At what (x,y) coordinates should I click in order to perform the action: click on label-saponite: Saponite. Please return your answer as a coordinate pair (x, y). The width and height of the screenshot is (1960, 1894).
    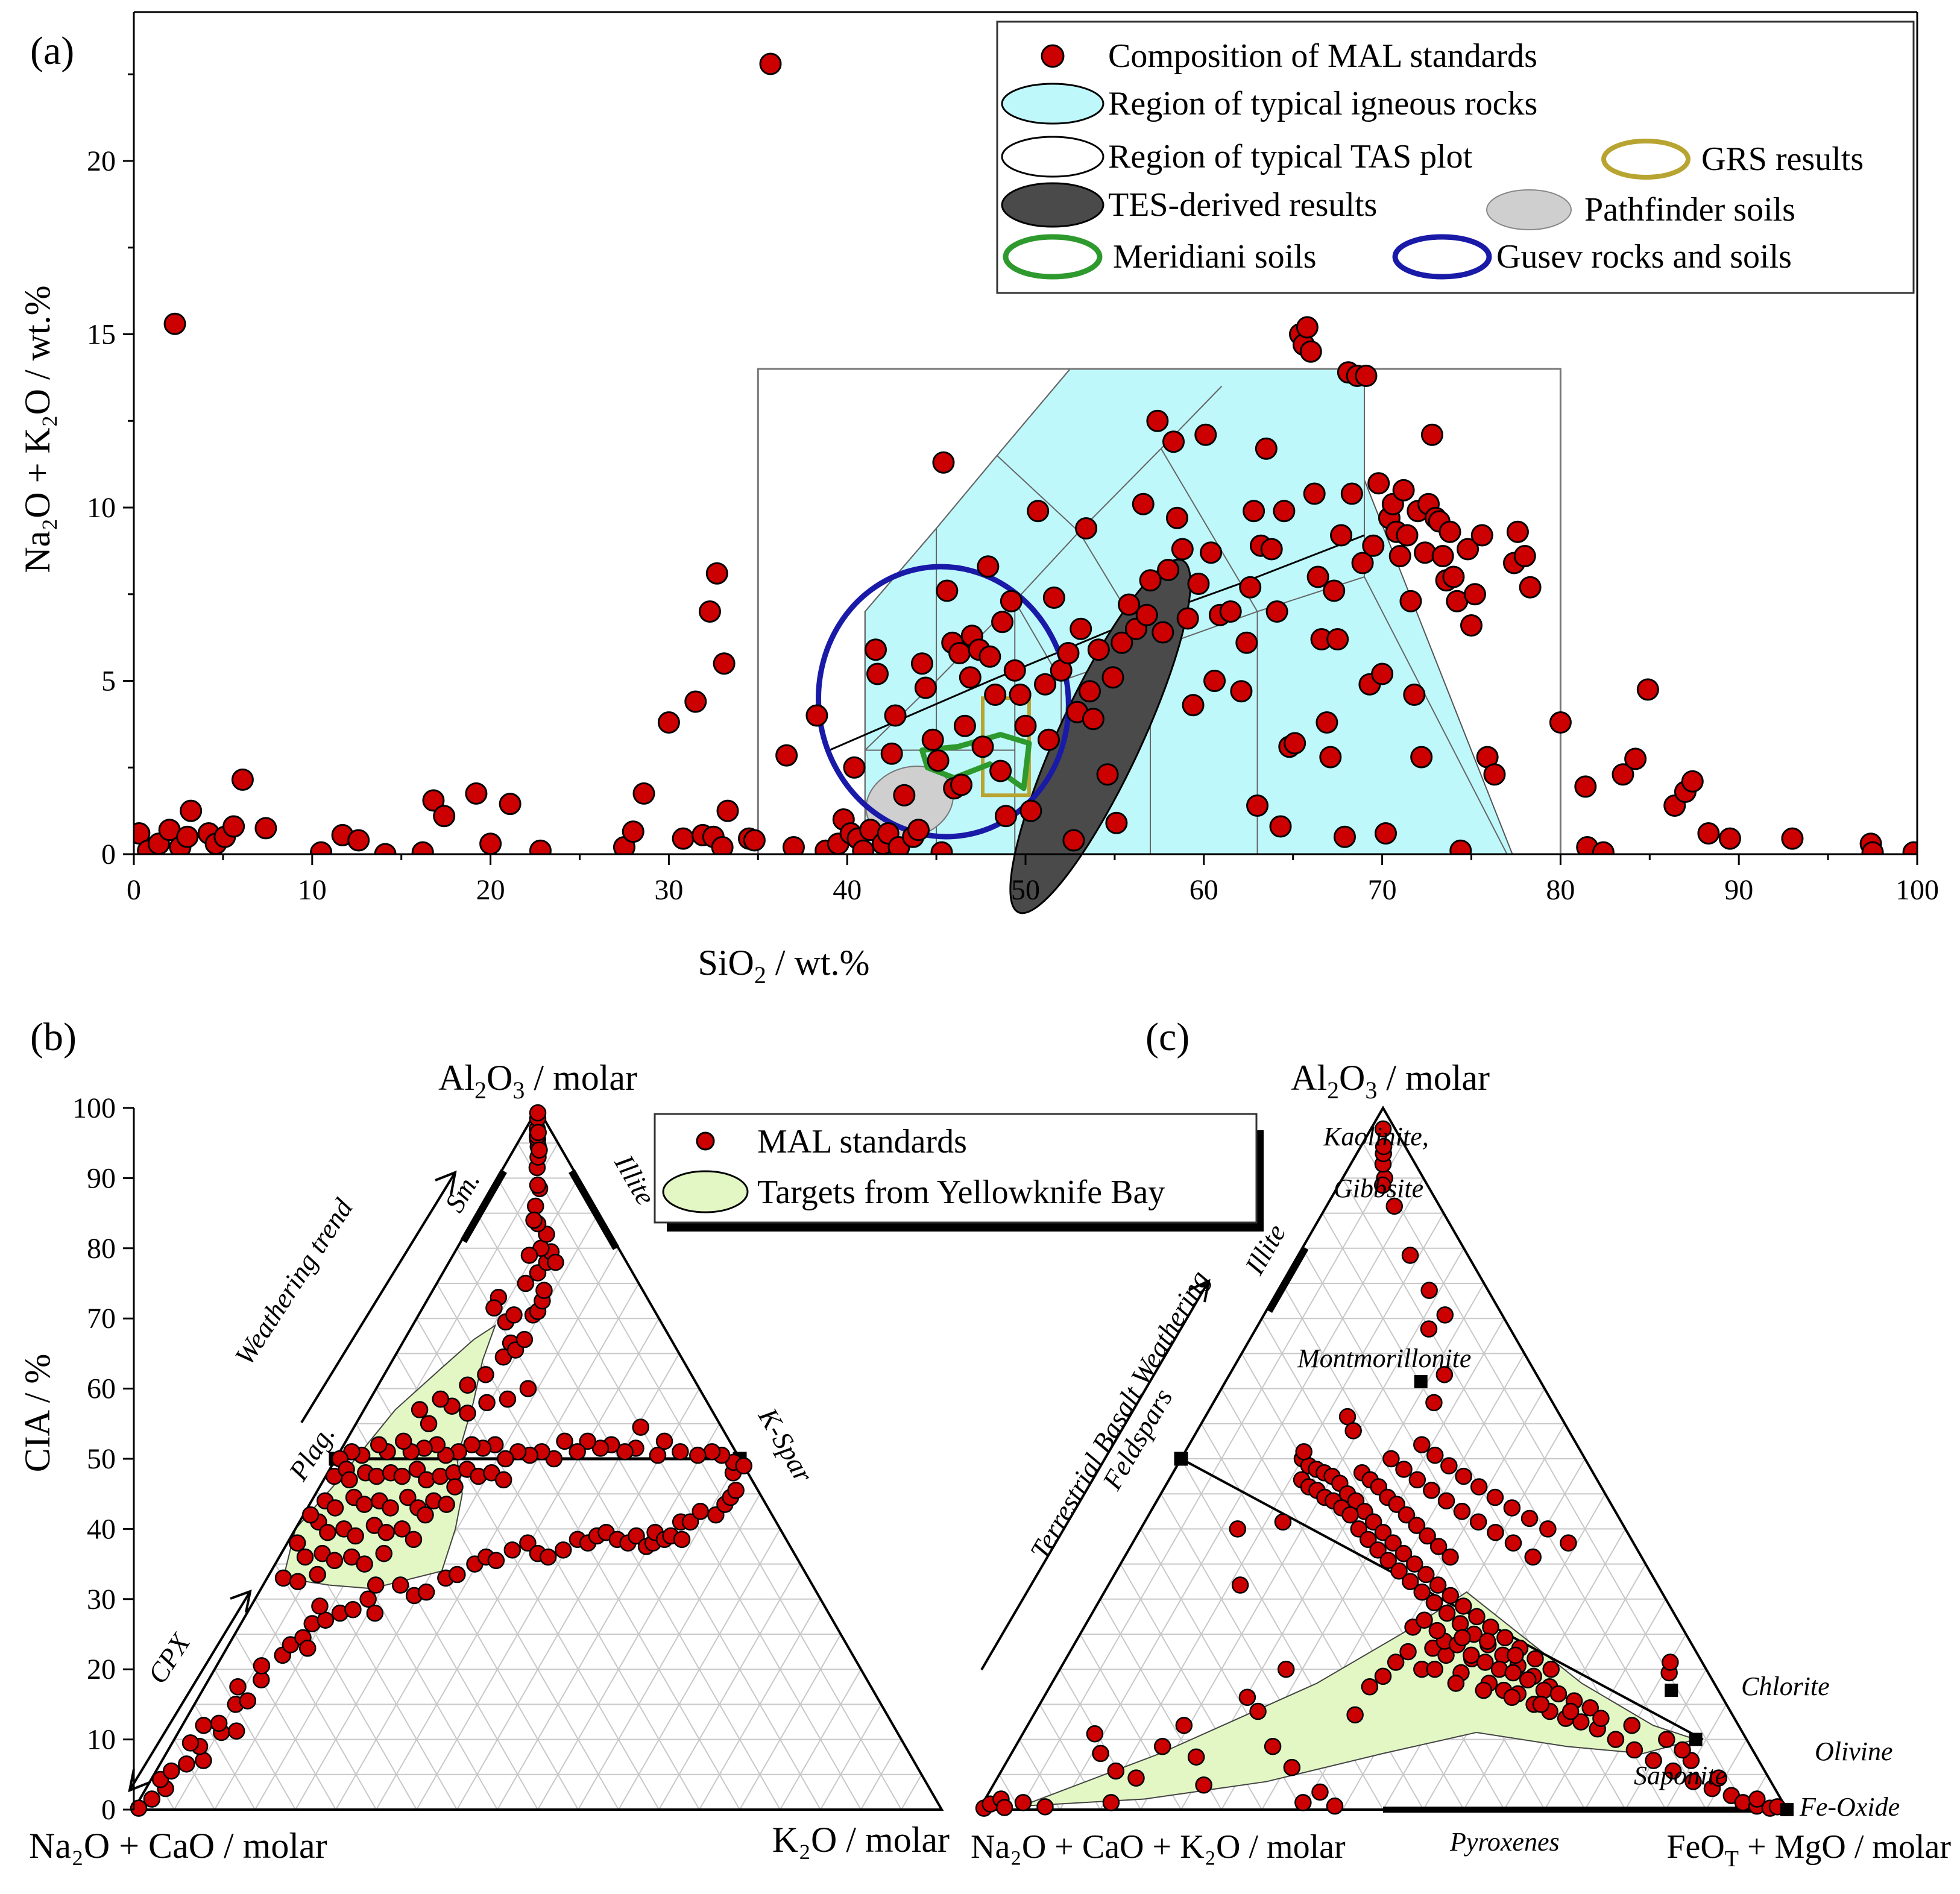
    Looking at the image, I should click on (1681, 1776).